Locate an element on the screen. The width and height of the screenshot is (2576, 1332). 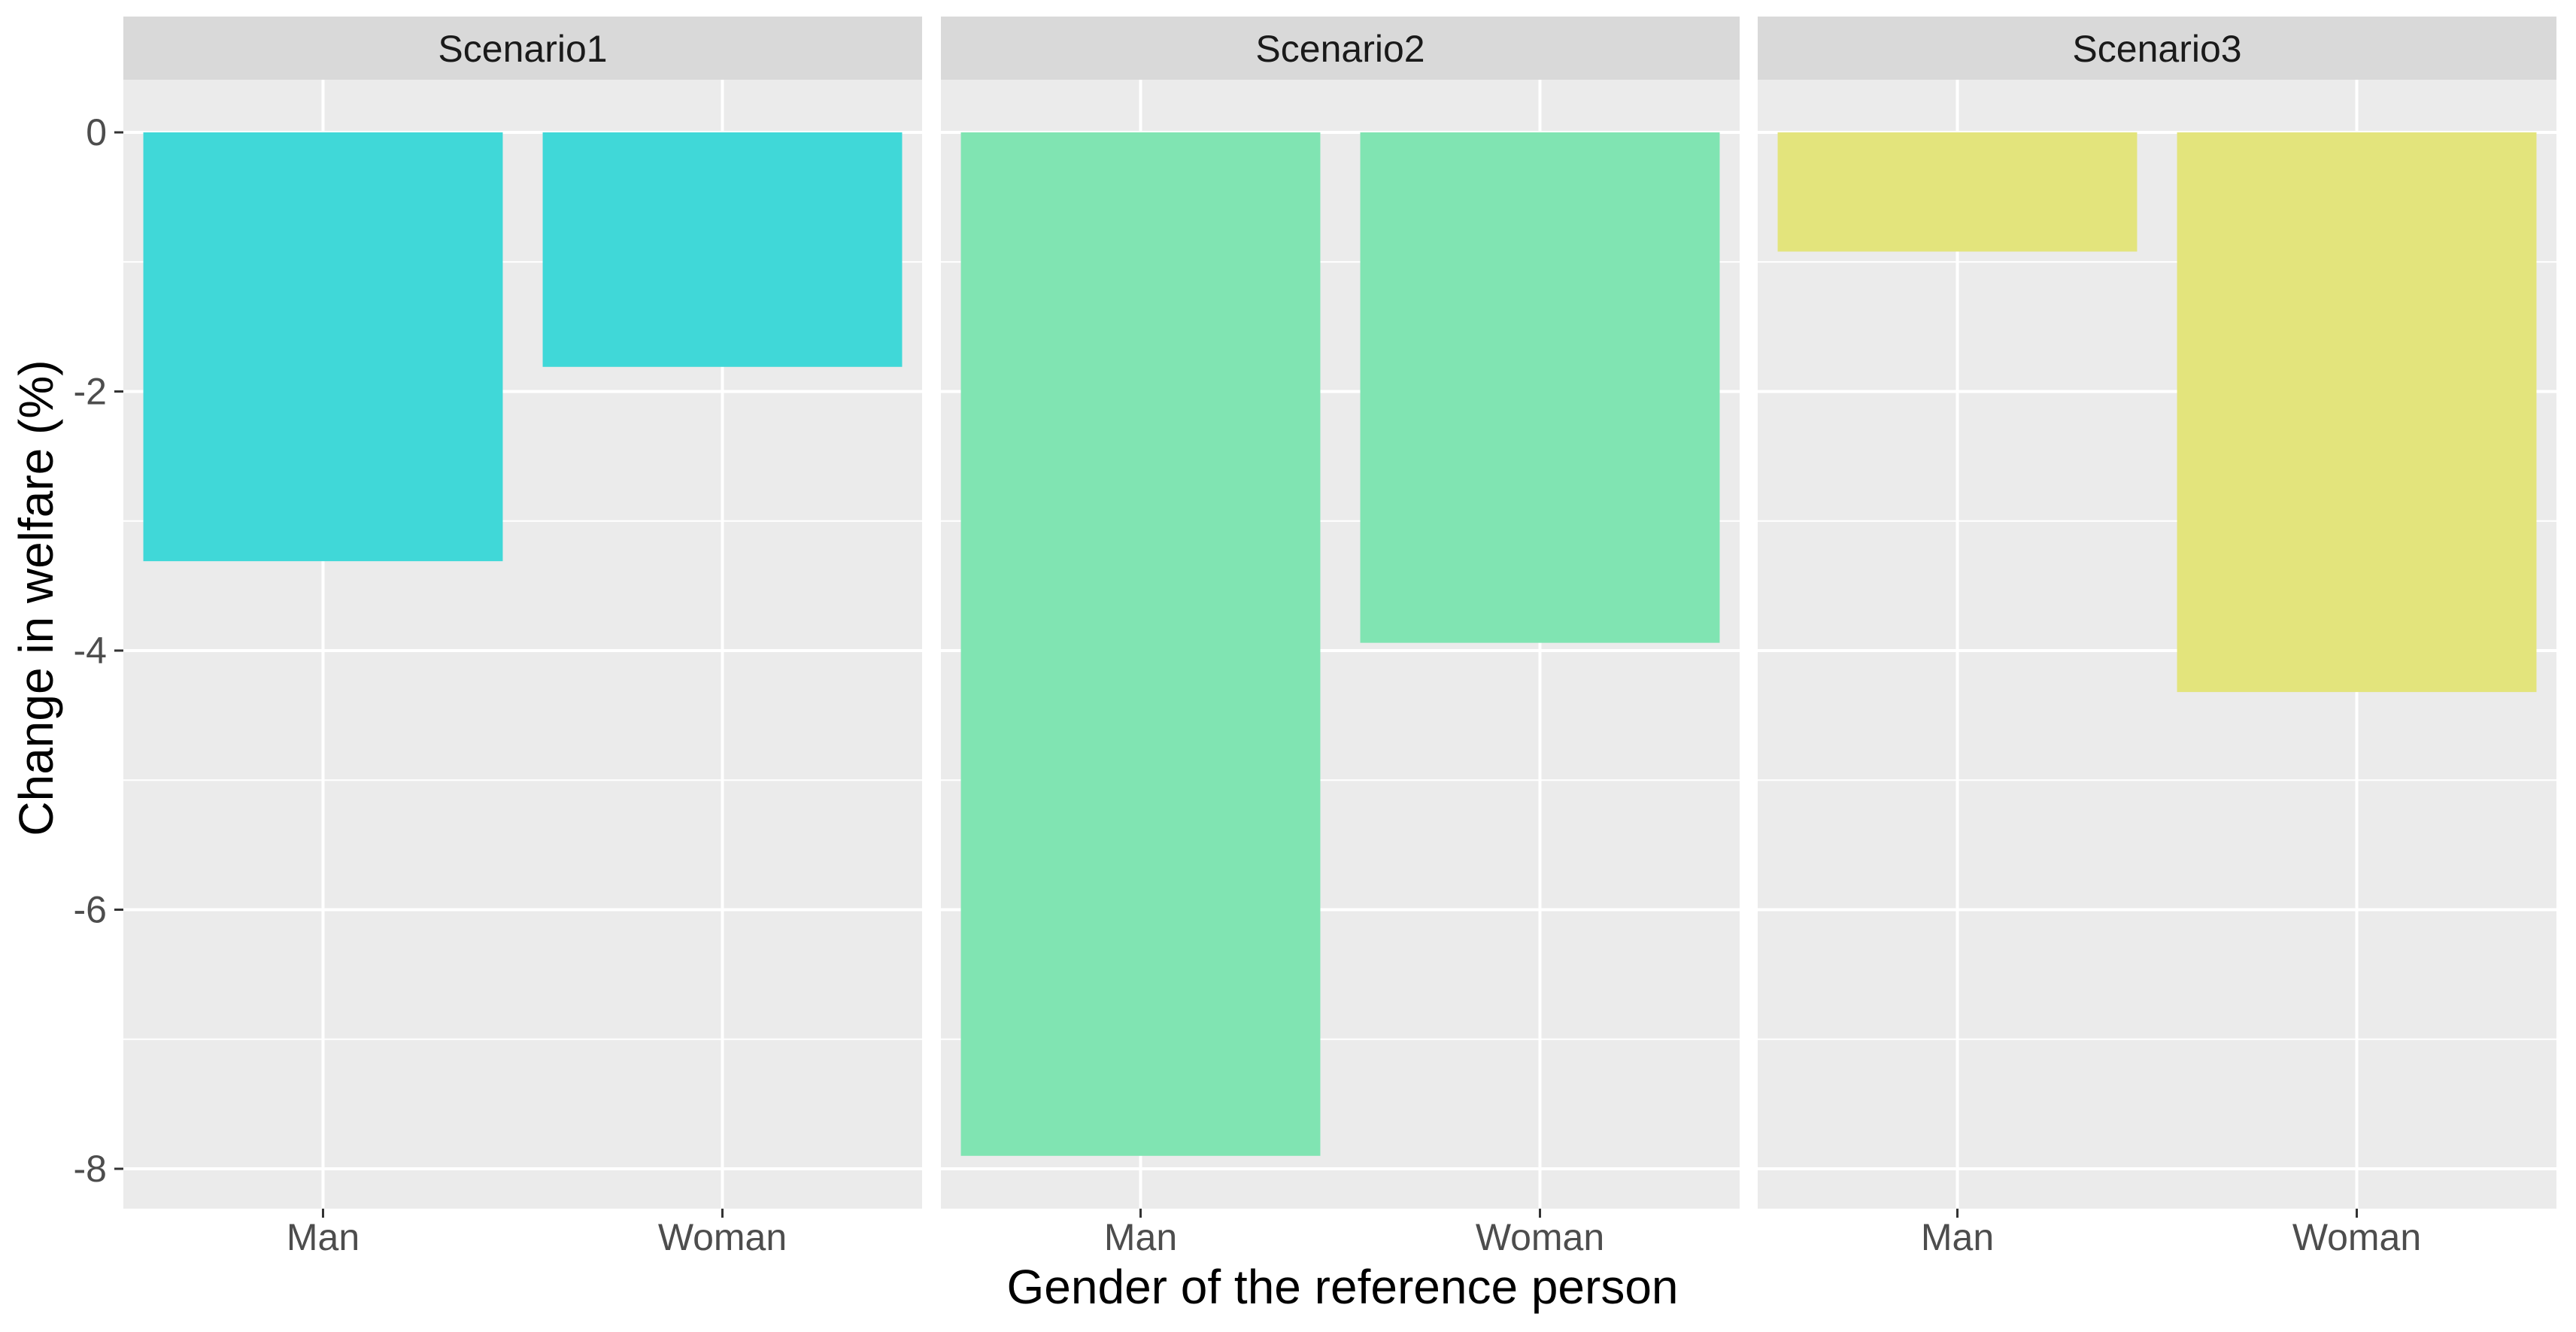
facet-strip-label: Scenario1 is located at coordinates (522, 49).